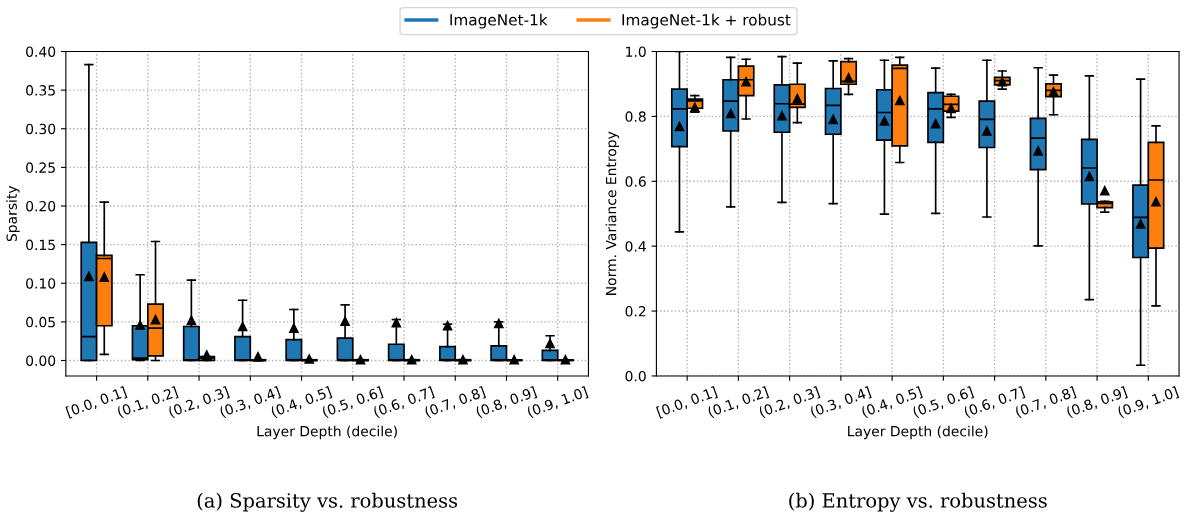 This screenshot has height=515, width=1197. What do you see at coordinates (706, 21) in the screenshot?
I see `legend-label: ImageNet-1k + robust` at bounding box center [706, 21].